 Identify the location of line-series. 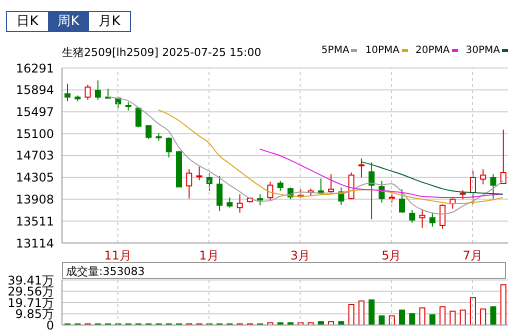
(432, 178).